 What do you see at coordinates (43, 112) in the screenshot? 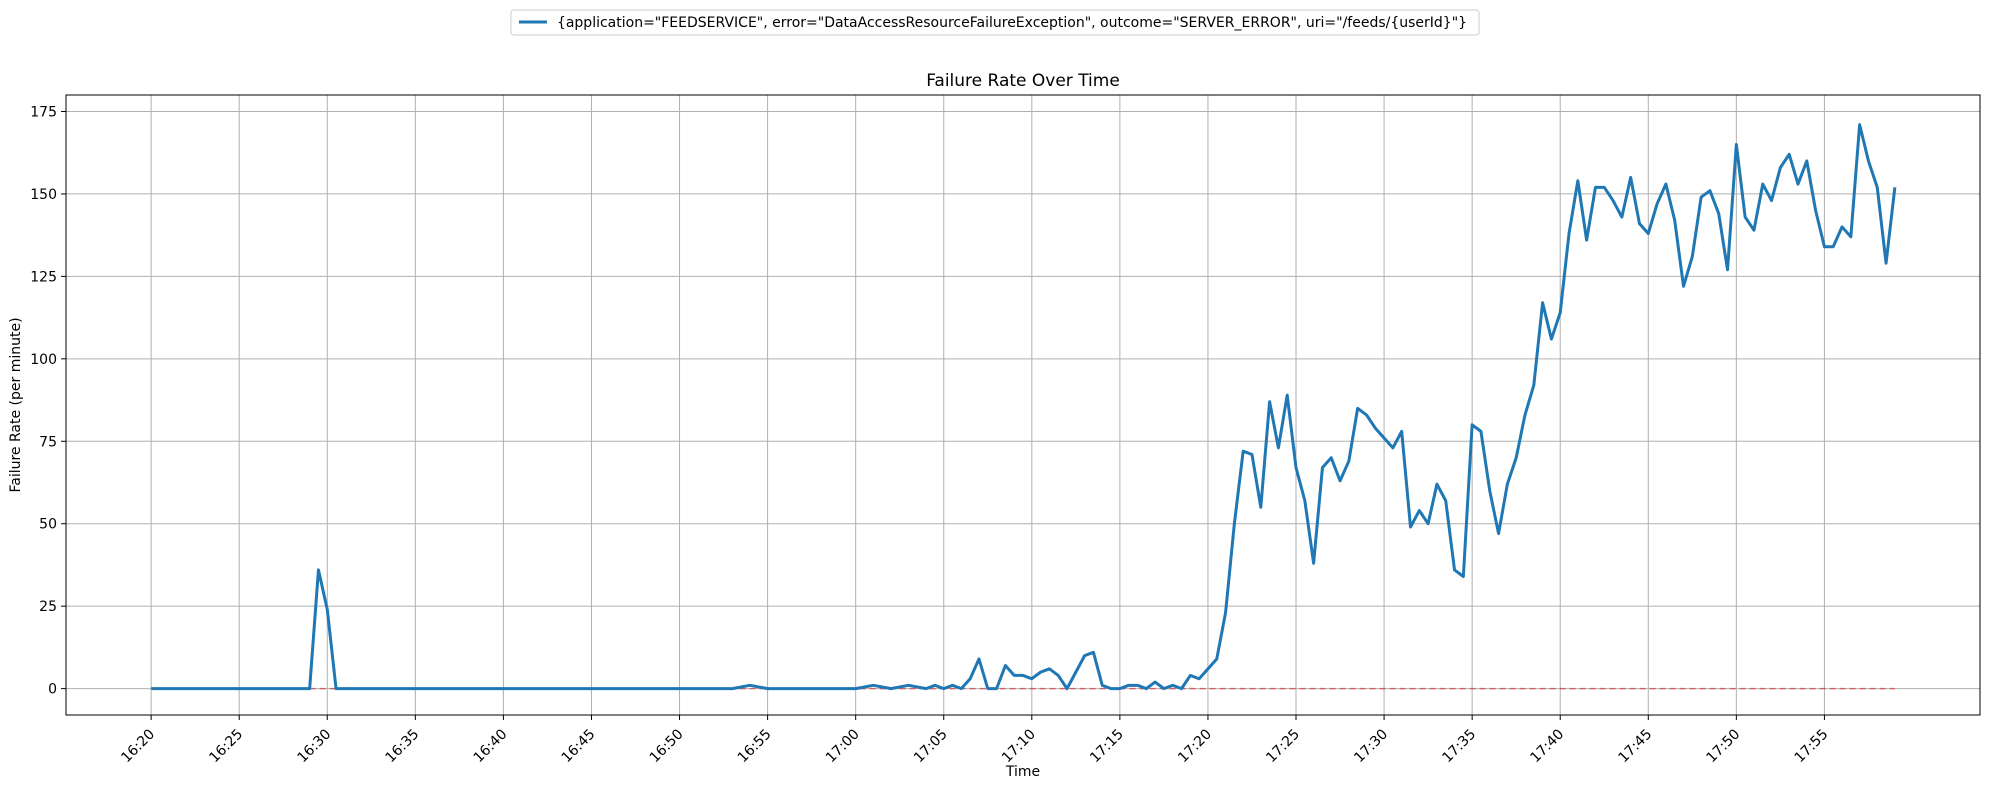
I see `y-tick-label: 175` at bounding box center [43, 112].